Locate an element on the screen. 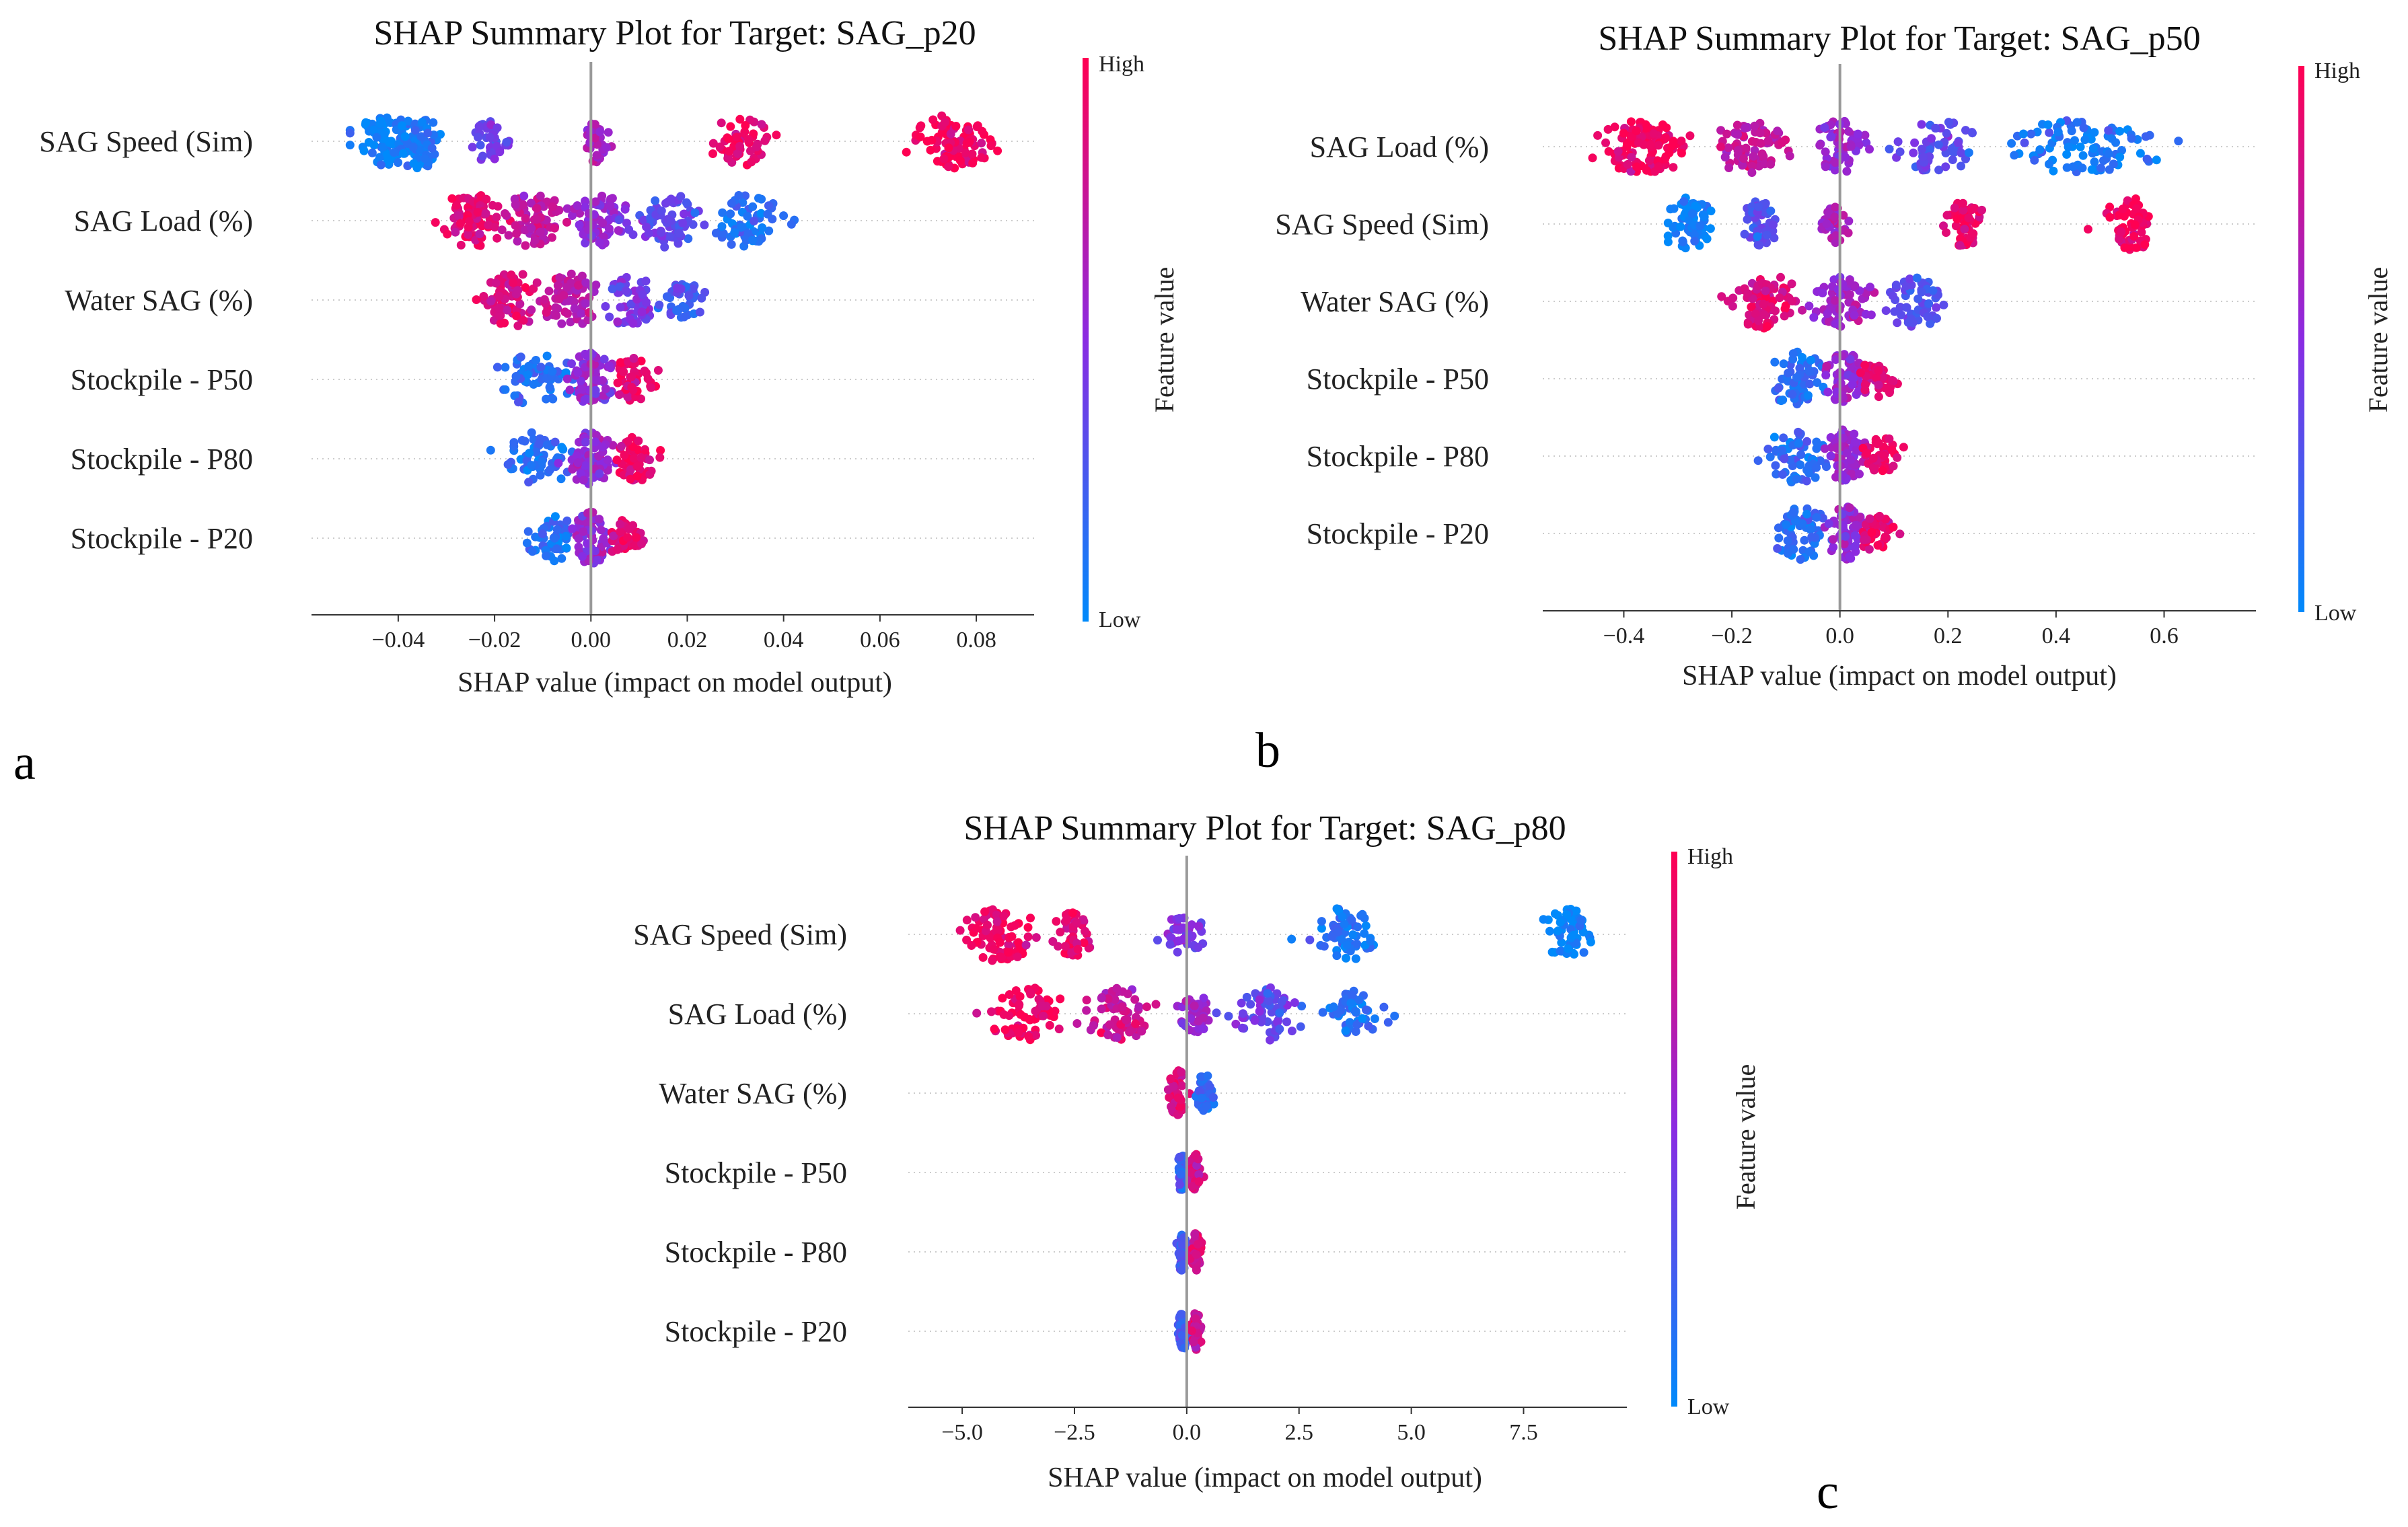 This screenshot has height=1527, width=2408. panel-b-label: b is located at coordinates (1267, 751).